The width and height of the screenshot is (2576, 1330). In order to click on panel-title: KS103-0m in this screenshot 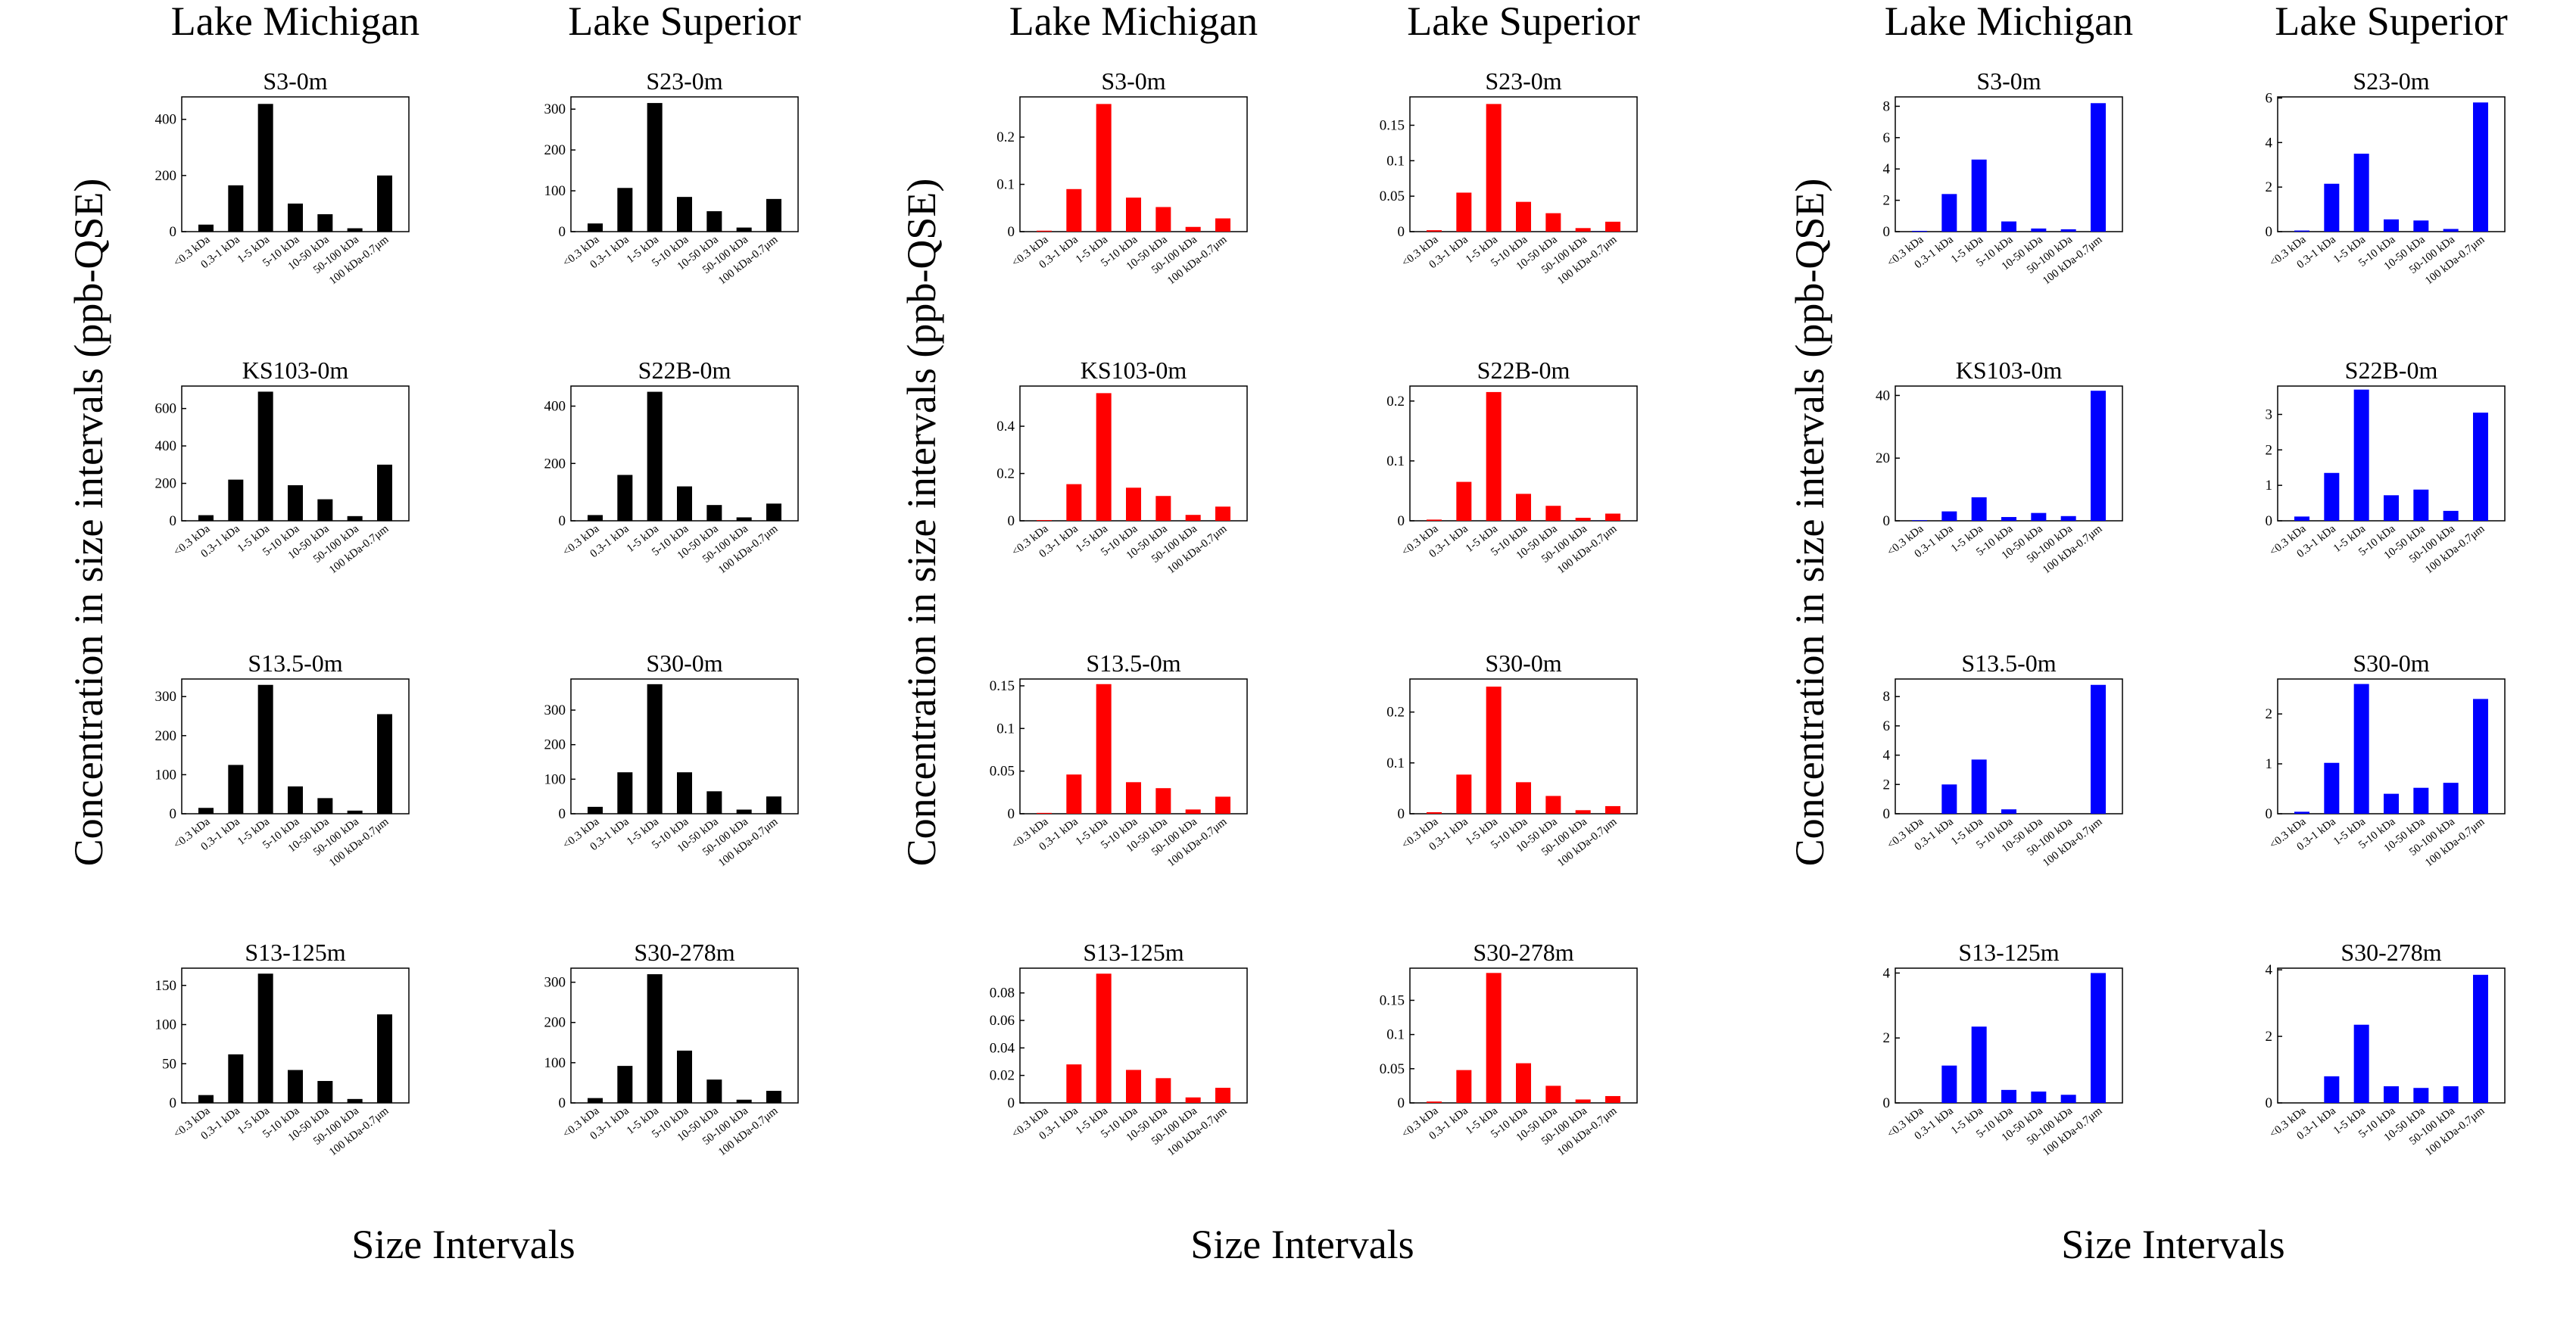, I will do `click(295, 371)`.